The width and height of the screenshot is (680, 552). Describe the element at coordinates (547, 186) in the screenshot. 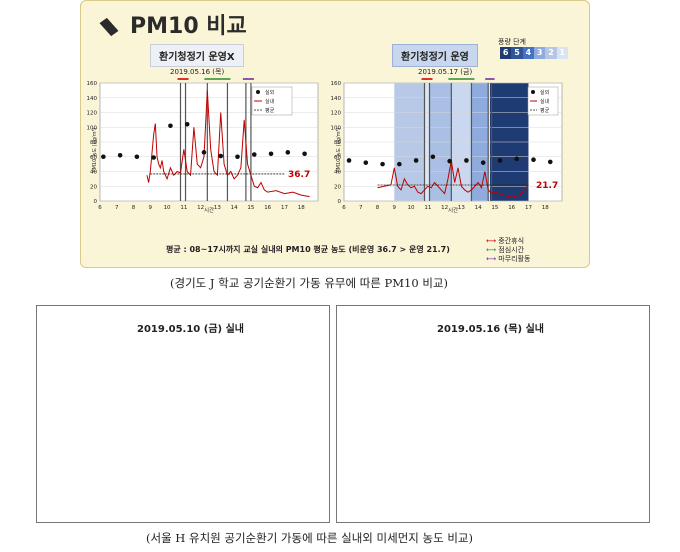

I see `average-label: 21.7` at that location.